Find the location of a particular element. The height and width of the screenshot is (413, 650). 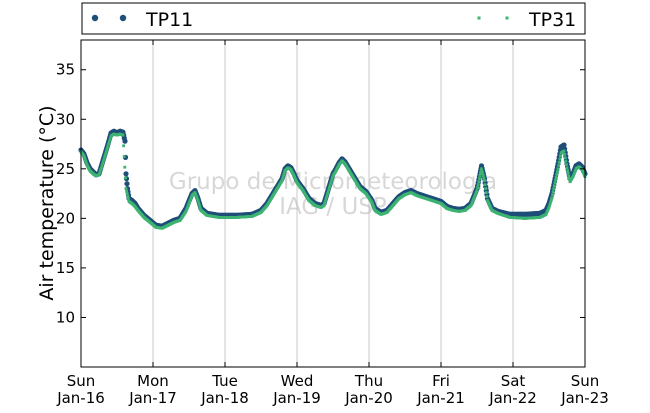

legend: TP11 TP31 is located at coordinates (333, 18).